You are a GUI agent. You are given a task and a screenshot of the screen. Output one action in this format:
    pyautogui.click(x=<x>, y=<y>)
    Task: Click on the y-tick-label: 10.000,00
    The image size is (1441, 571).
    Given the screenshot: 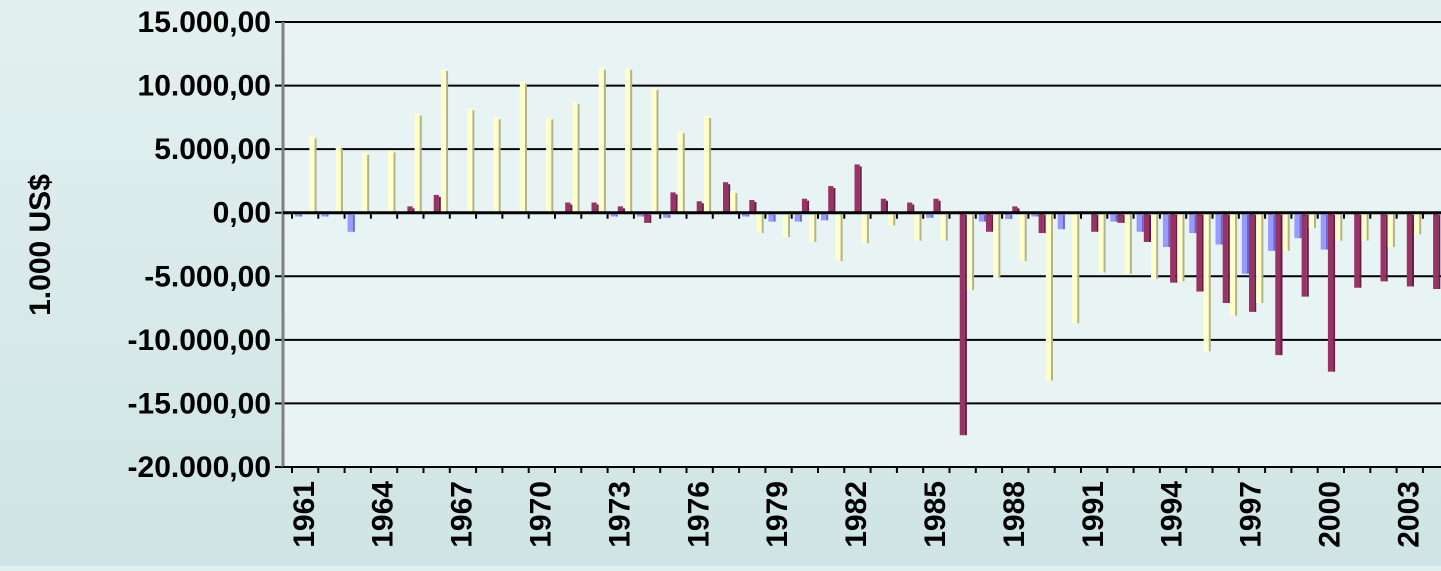 What is the action you would take?
    pyautogui.click(x=204, y=86)
    